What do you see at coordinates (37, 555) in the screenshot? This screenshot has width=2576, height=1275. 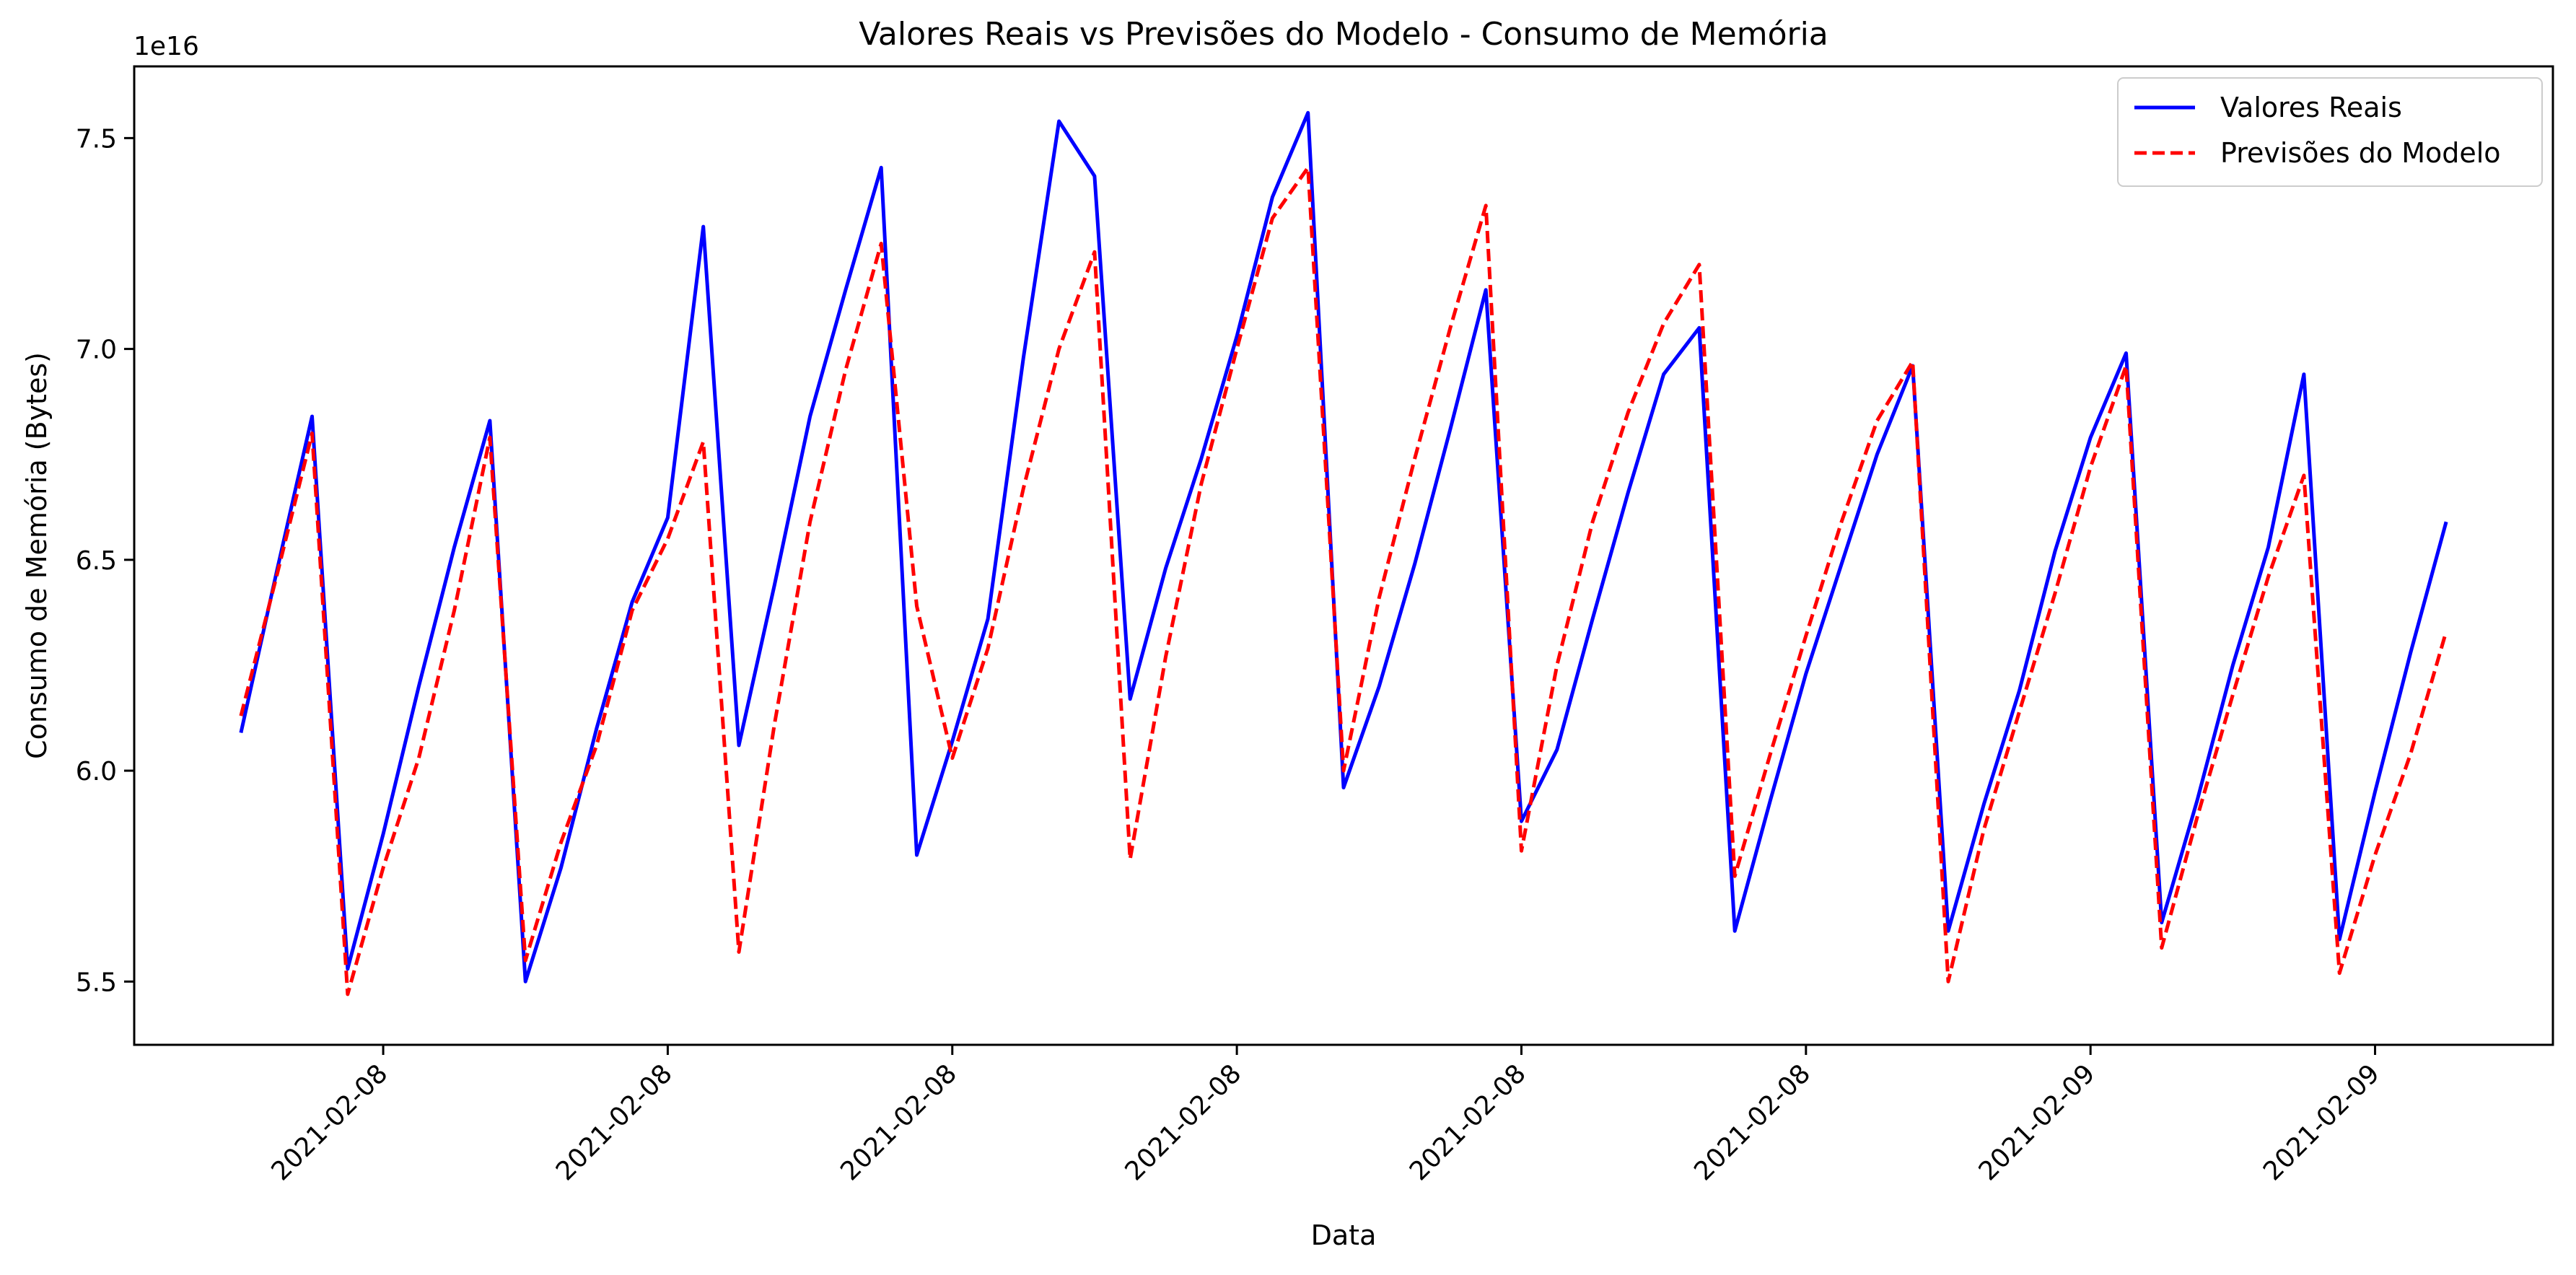 I see `y-axis-label: Consumo de Memória (Bytes)` at bounding box center [37, 555].